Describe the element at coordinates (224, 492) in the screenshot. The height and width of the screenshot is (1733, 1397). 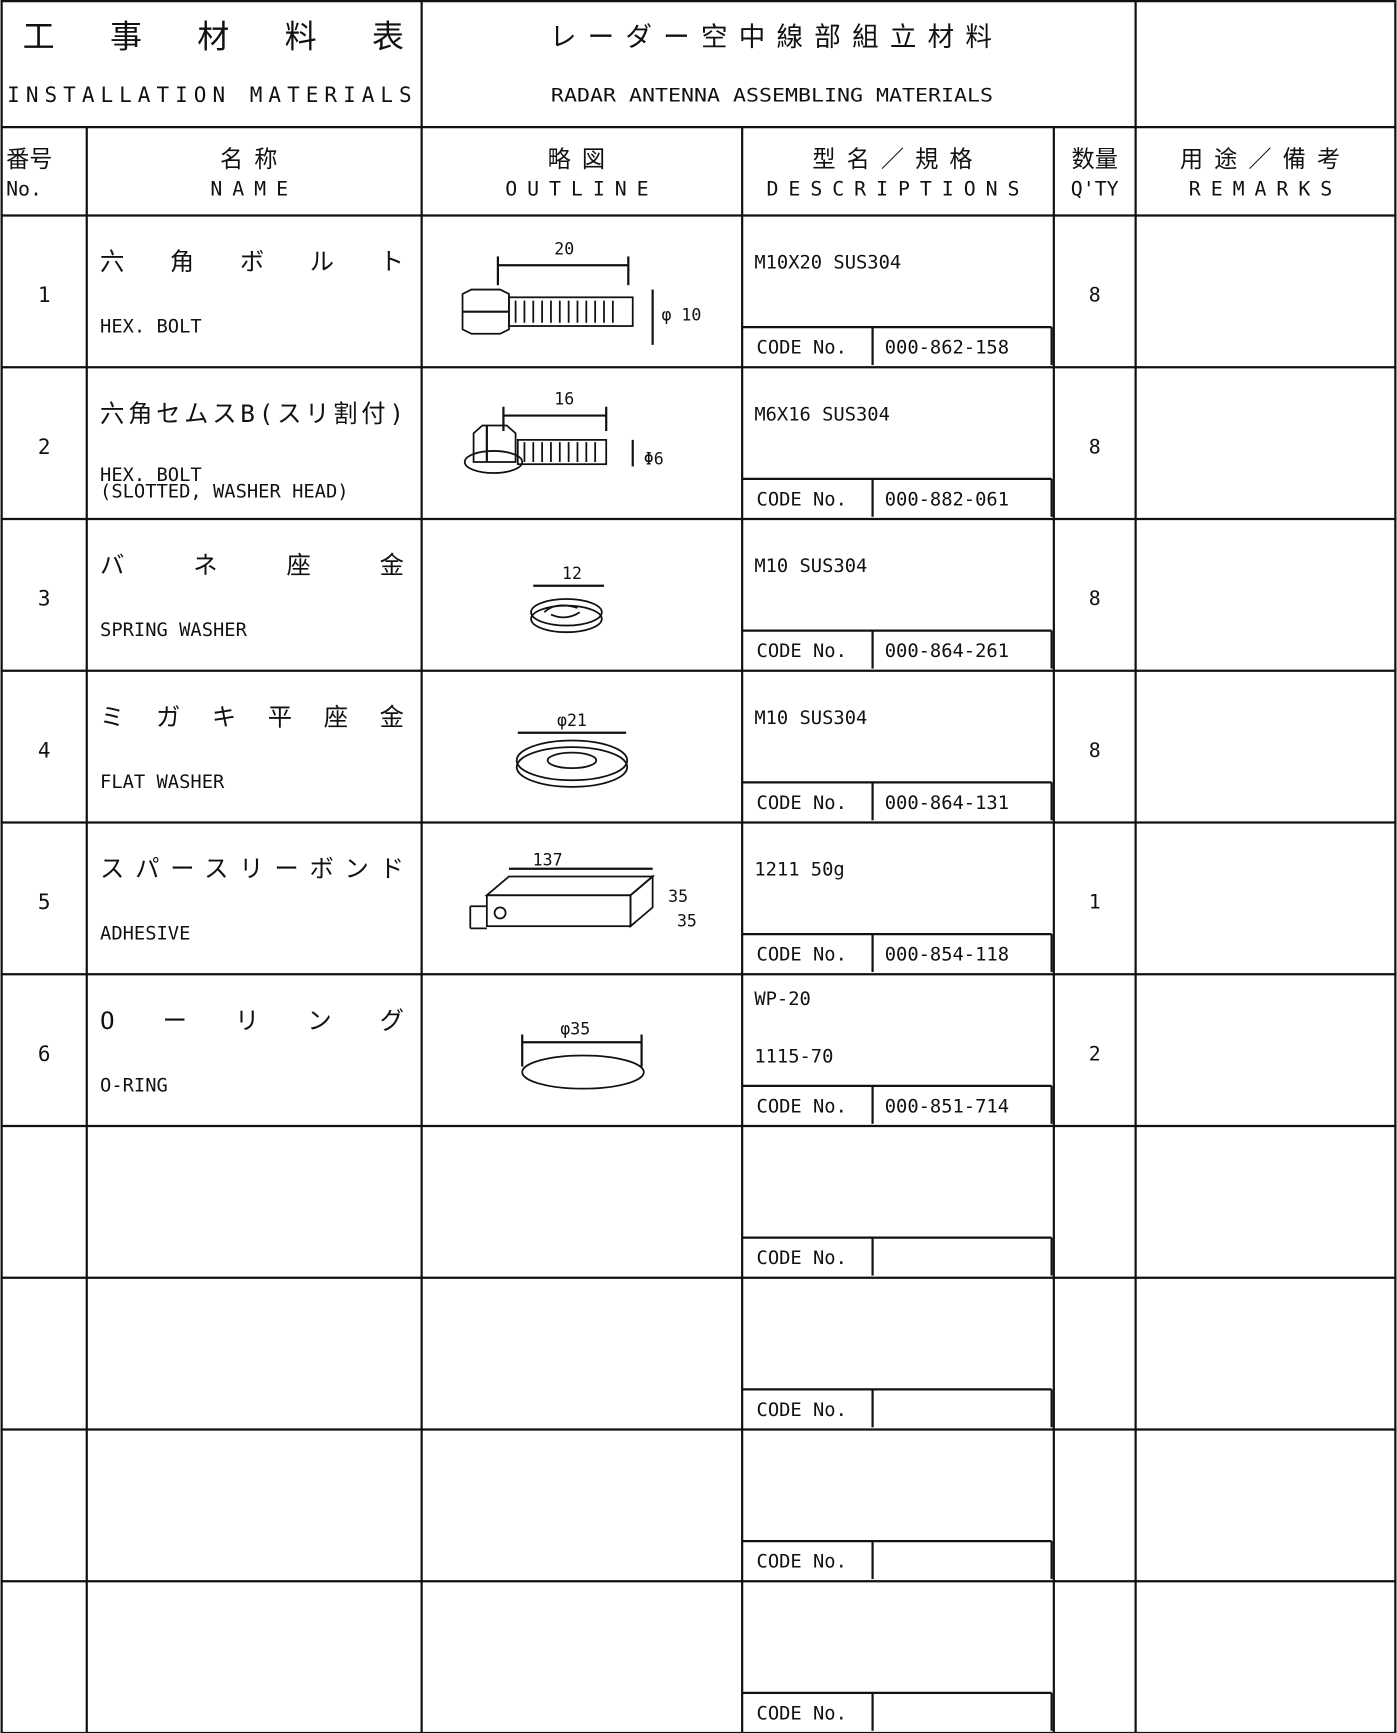
I see `name-en: (SLOTTED, WASHER HEAD)` at that location.